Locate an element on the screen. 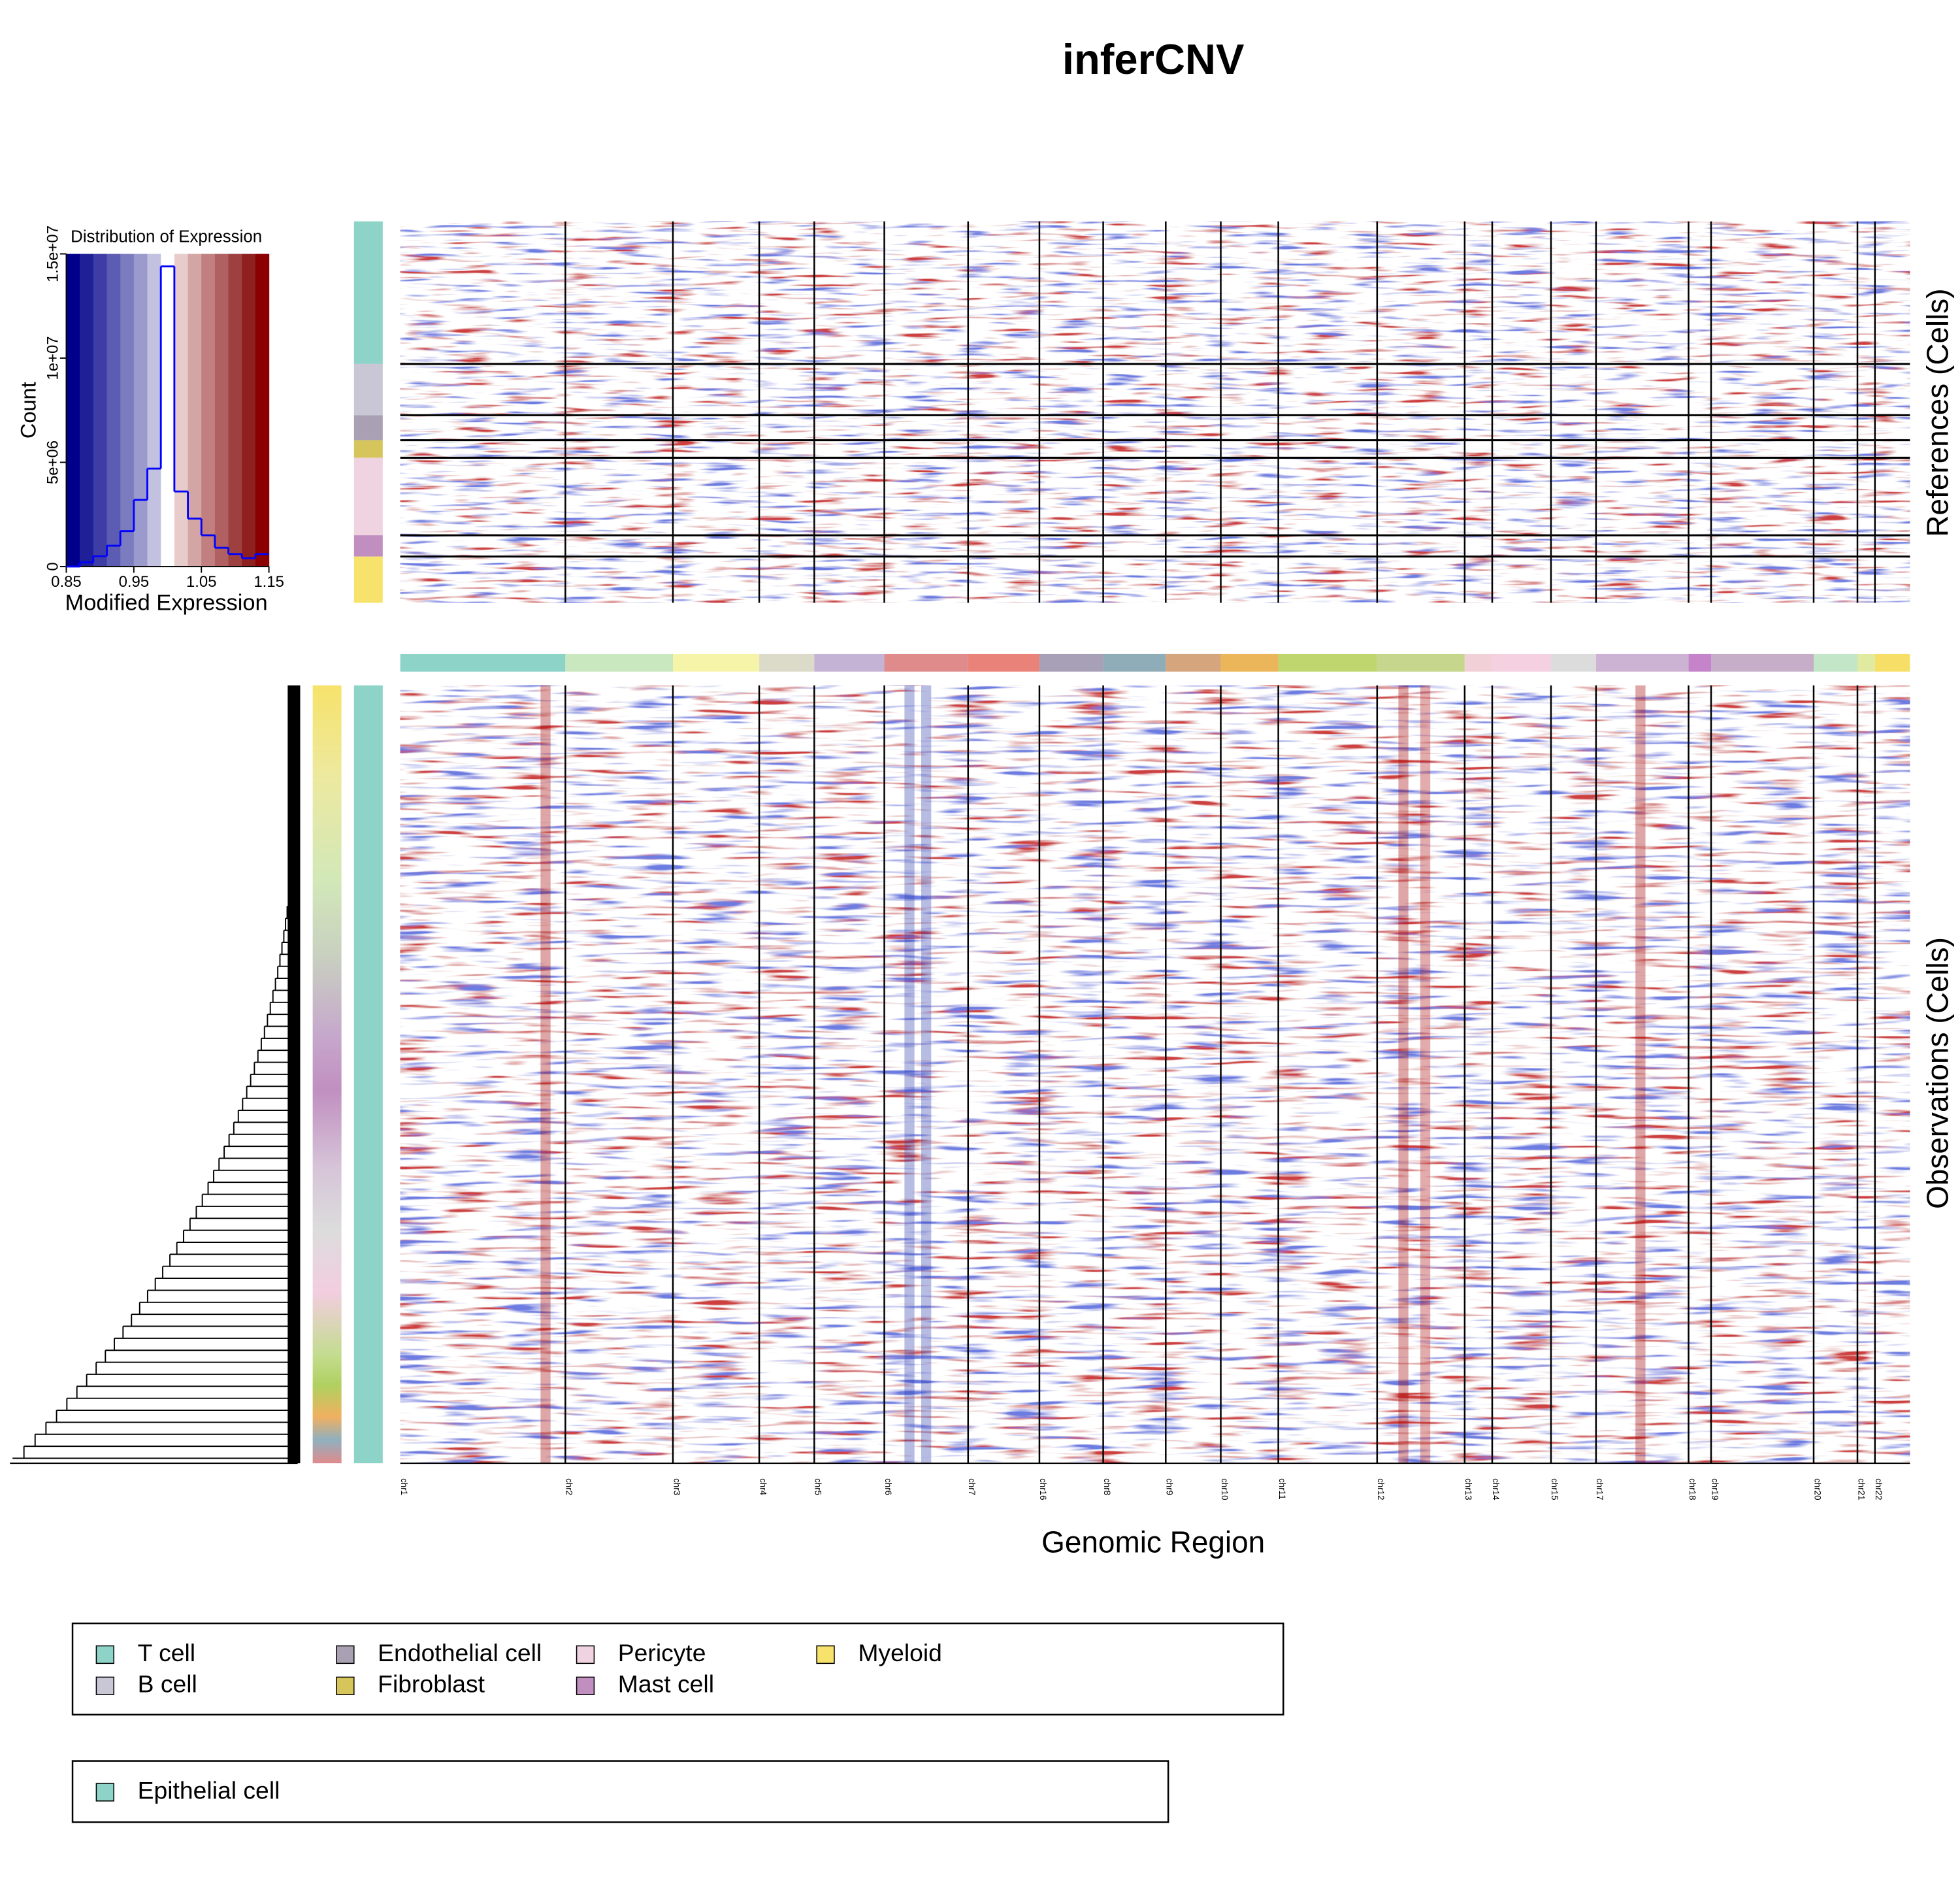  legend-label: Fibroblast is located at coordinates (431, 1684).